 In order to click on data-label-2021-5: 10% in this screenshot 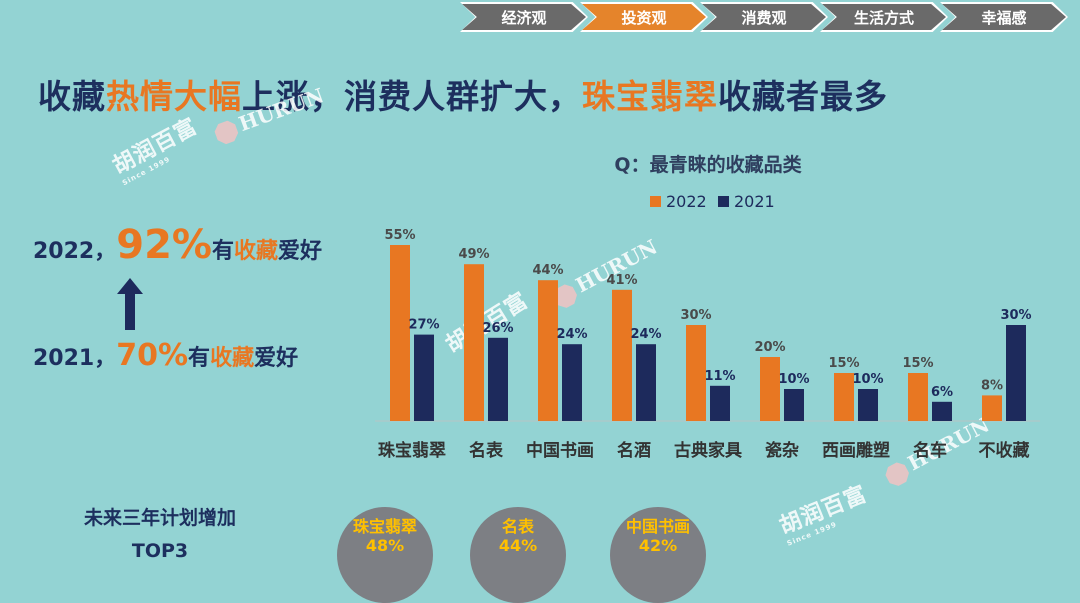, I will do `click(793, 379)`.